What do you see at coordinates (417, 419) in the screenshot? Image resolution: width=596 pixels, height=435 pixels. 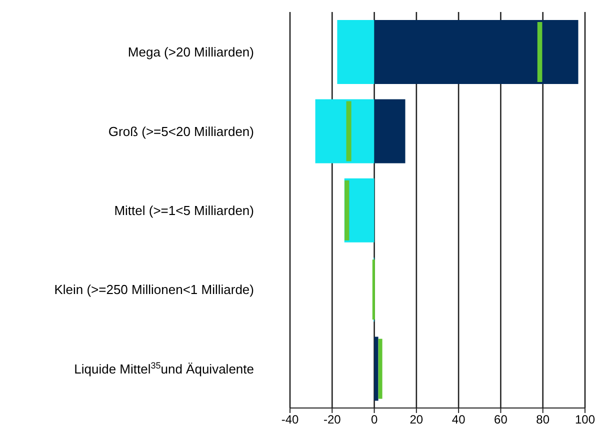 I see `x-tick-label: 20` at bounding box center [417, 419].